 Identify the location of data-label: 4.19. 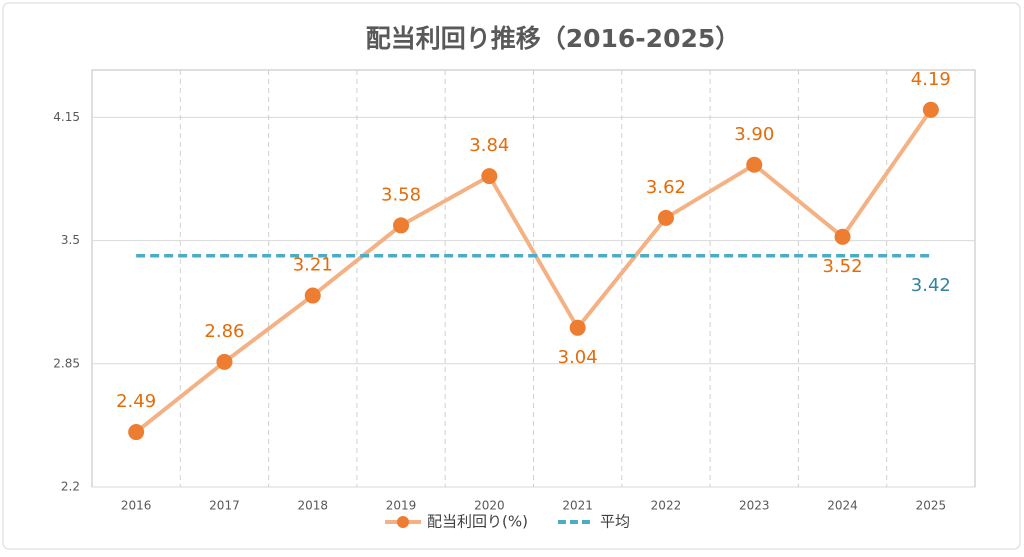
(931, 79).